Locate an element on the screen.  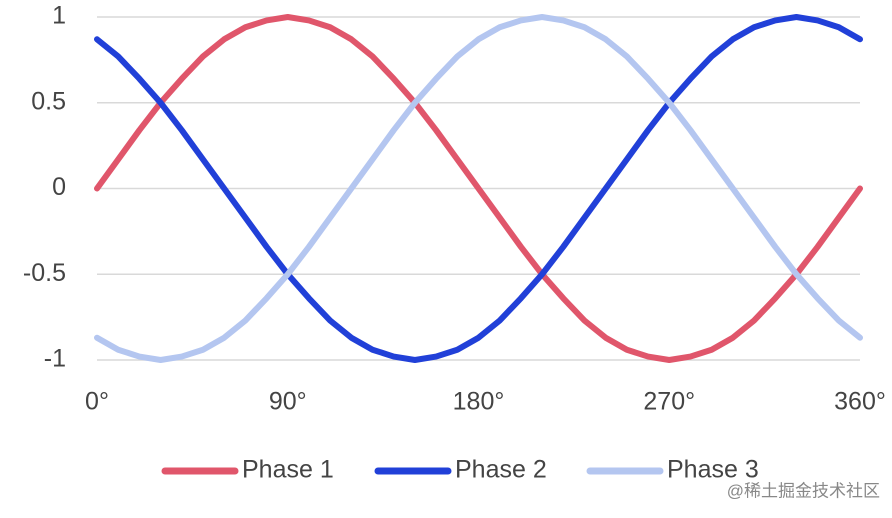
legend-label: Phase 2 is located at coordinates (501, 470).